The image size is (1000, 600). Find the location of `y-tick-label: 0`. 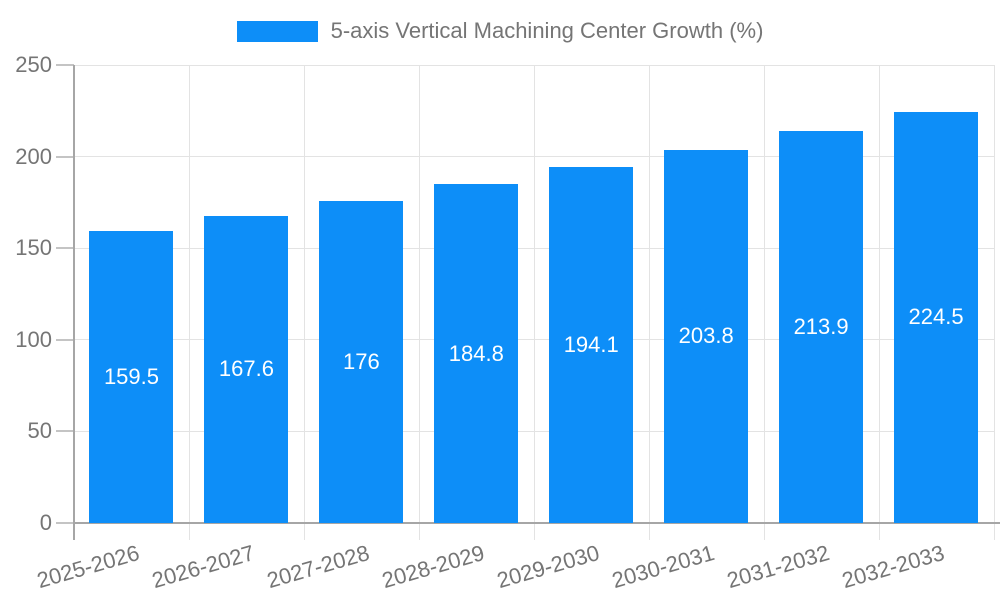

y-tick-label: 0 is located at coordinates (45, 522).